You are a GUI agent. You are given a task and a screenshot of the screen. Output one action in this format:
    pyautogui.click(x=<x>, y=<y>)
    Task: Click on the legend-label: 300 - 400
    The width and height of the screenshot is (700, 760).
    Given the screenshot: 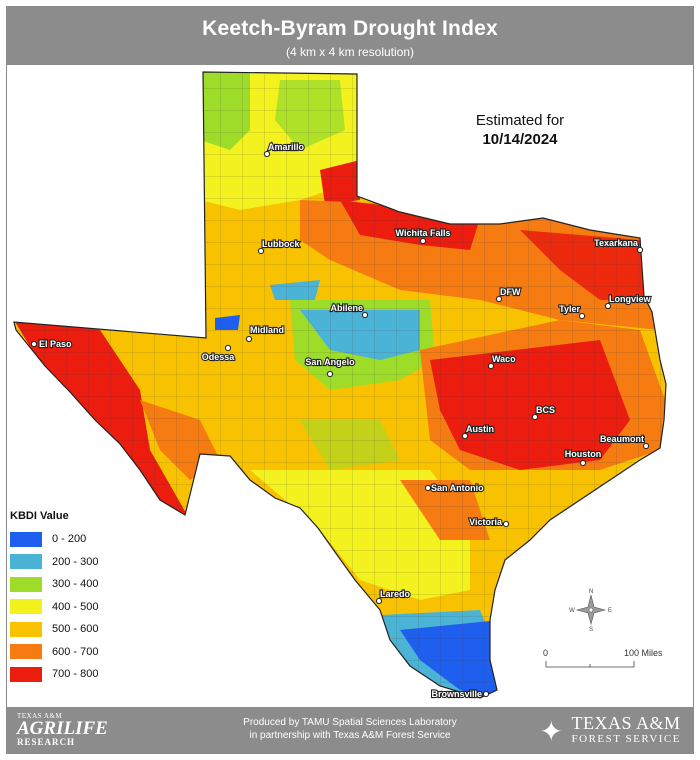 What is the action you would take?
    pyautogui.click(x=75, y=584)
    